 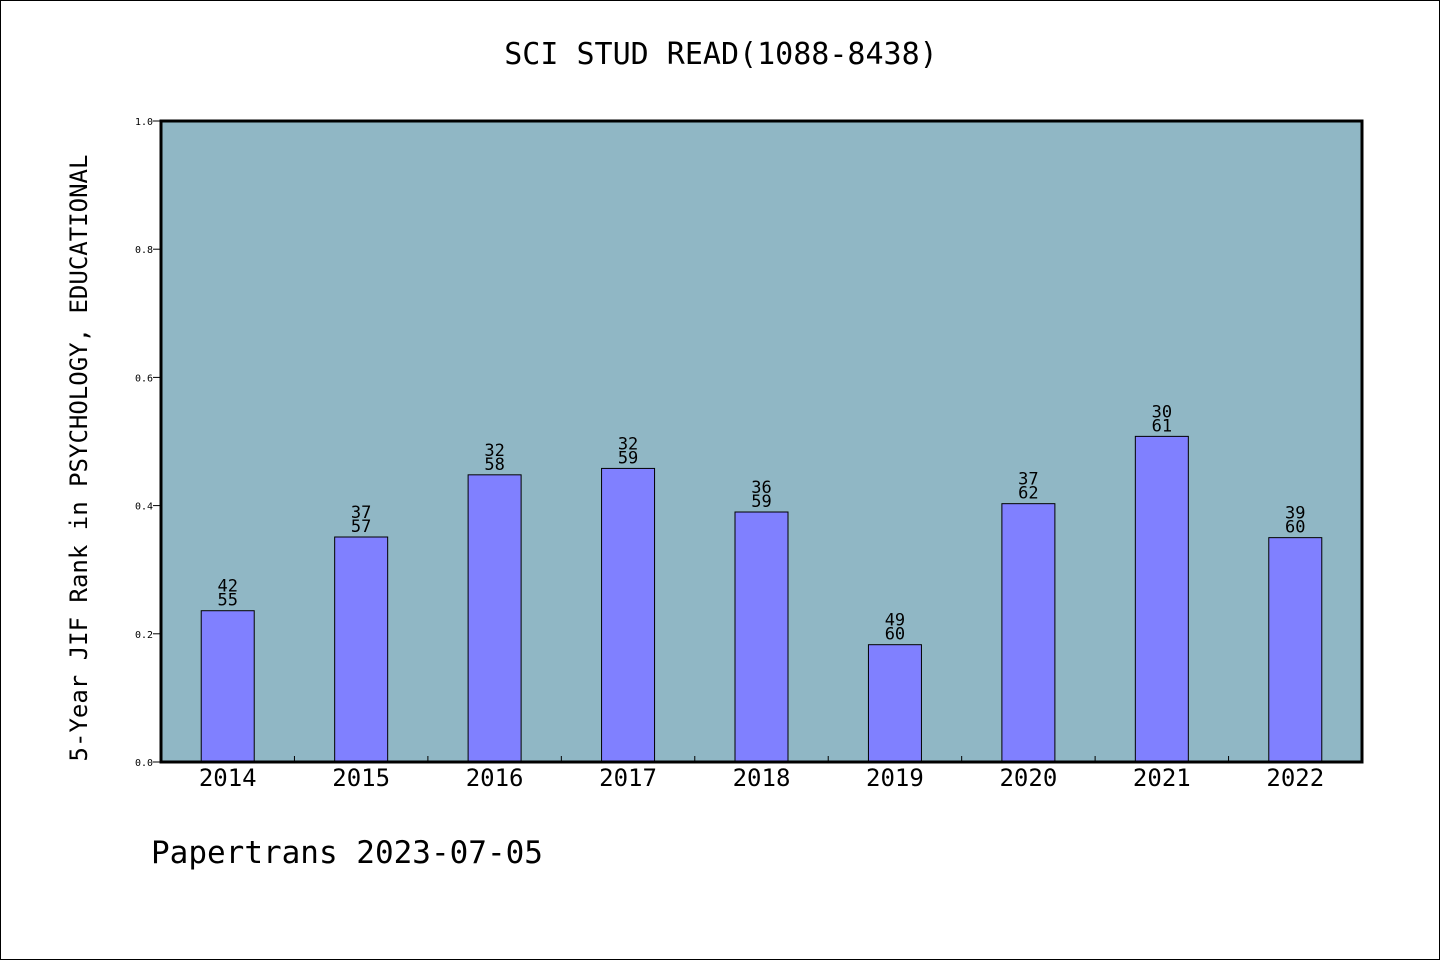 What do you see at coordinates (1295, 778) in the screenshot?
I see `x-tick-label: 2022` at bounding box center [1295, 778].